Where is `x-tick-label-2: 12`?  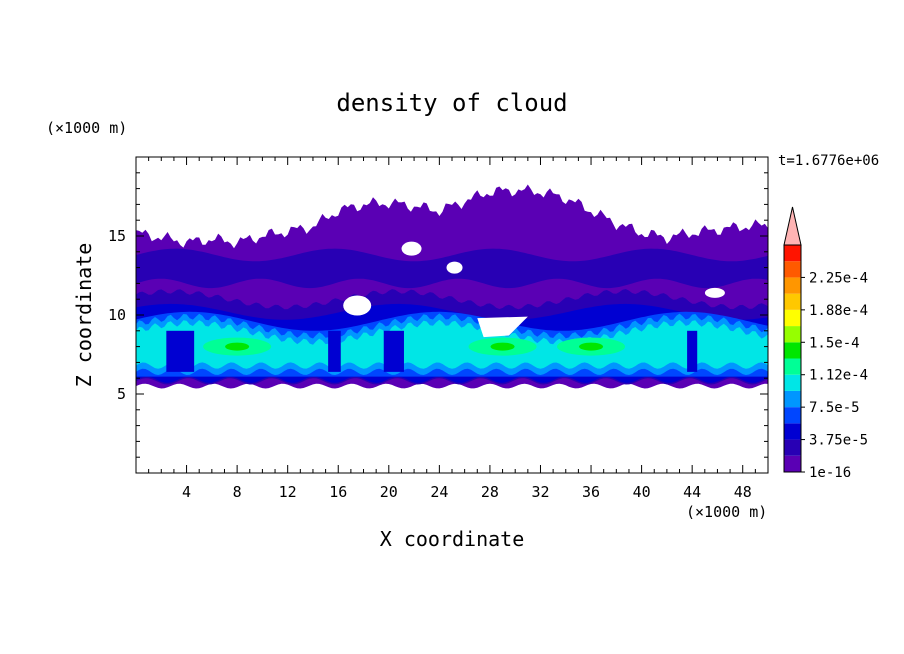 x-tick-label-2: 12 is located at coordinates (288, 492).